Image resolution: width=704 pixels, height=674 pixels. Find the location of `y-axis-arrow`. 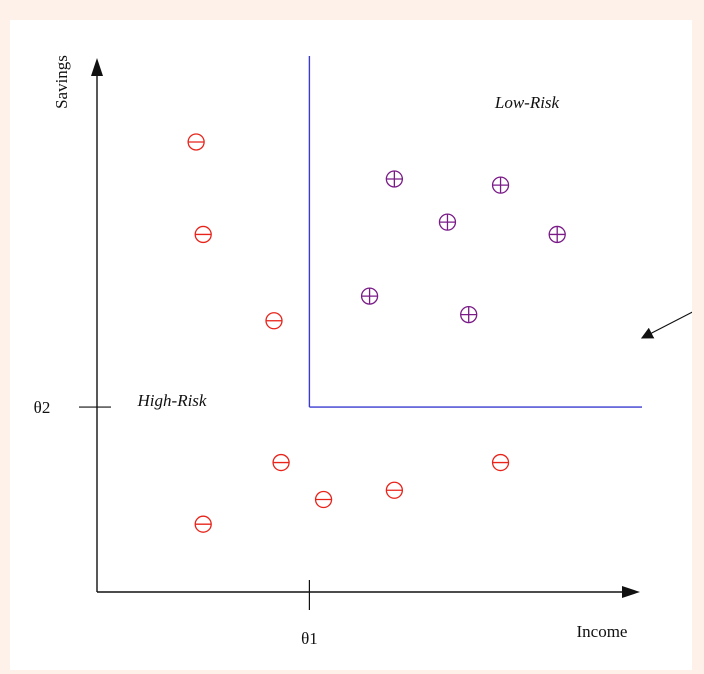

y-axis-arrow is located at coordinates (97, 67).